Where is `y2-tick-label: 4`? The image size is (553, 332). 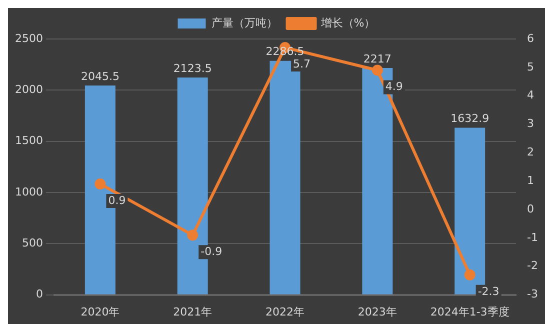 y2-tick-label: 4 is located at coordinates (530, 95).